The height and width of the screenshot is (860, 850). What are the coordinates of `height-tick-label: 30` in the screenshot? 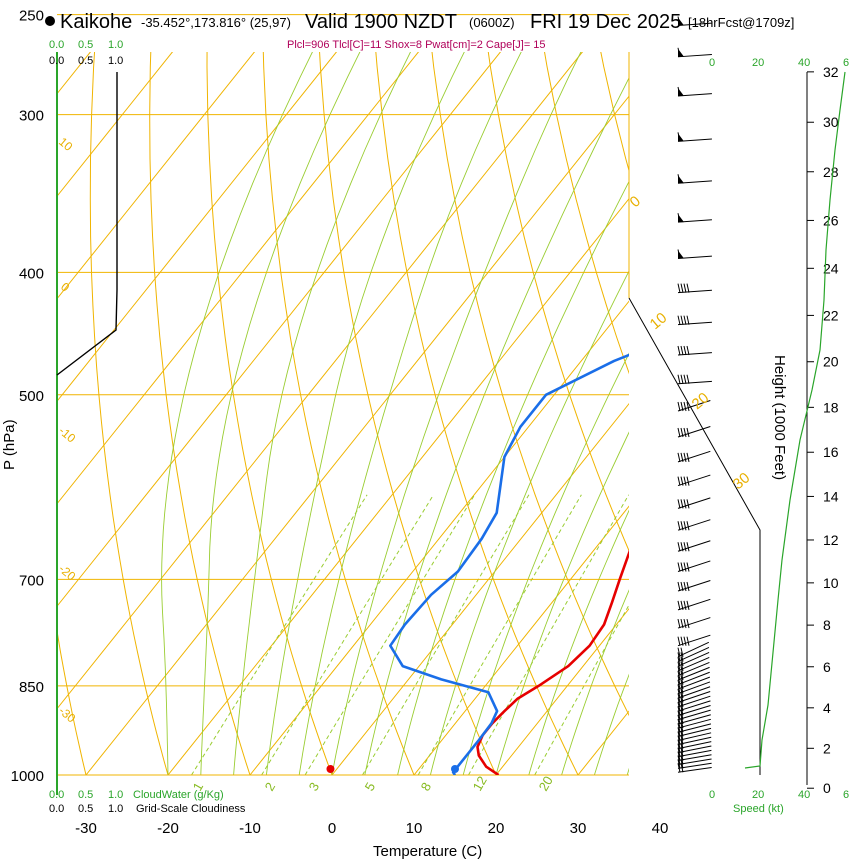 It's located at (831, 122).